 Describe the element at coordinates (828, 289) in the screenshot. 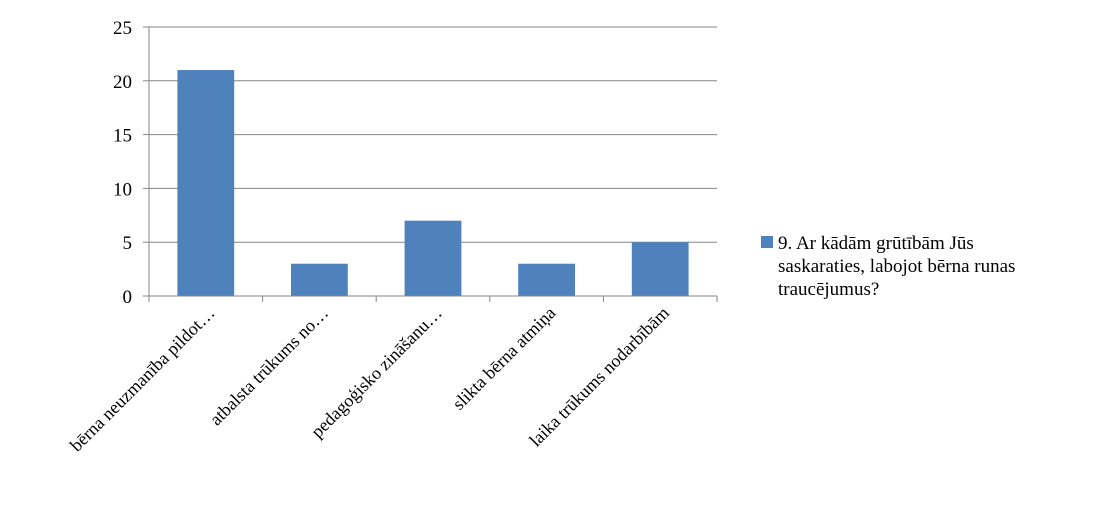

I see `legend-label-line-3: traucējumus?` at that location.